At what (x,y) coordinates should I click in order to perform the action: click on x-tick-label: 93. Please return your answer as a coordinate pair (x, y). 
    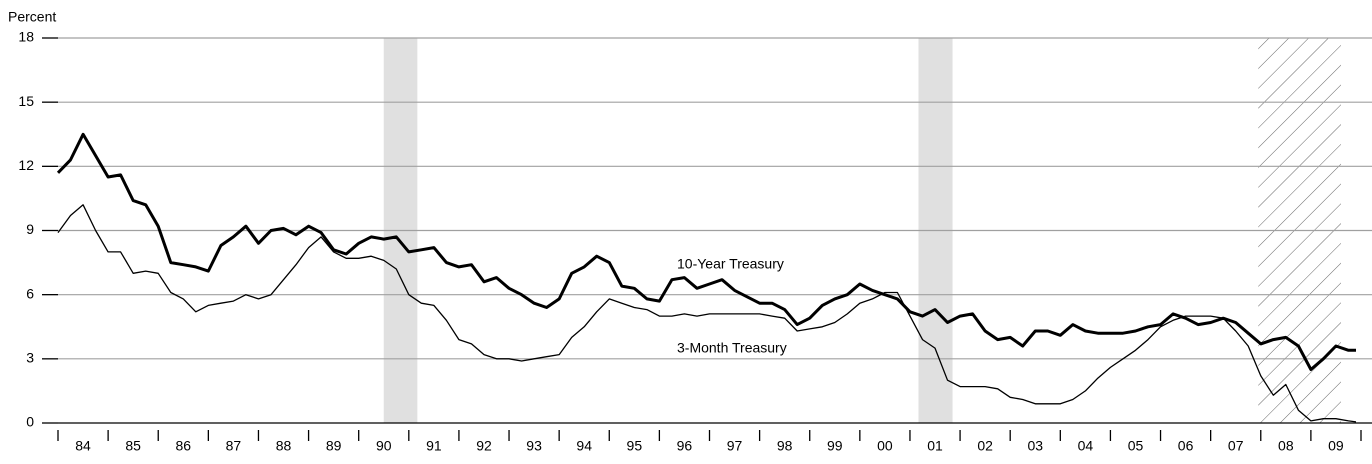
    Looking at the image, I should click on (534, 446).